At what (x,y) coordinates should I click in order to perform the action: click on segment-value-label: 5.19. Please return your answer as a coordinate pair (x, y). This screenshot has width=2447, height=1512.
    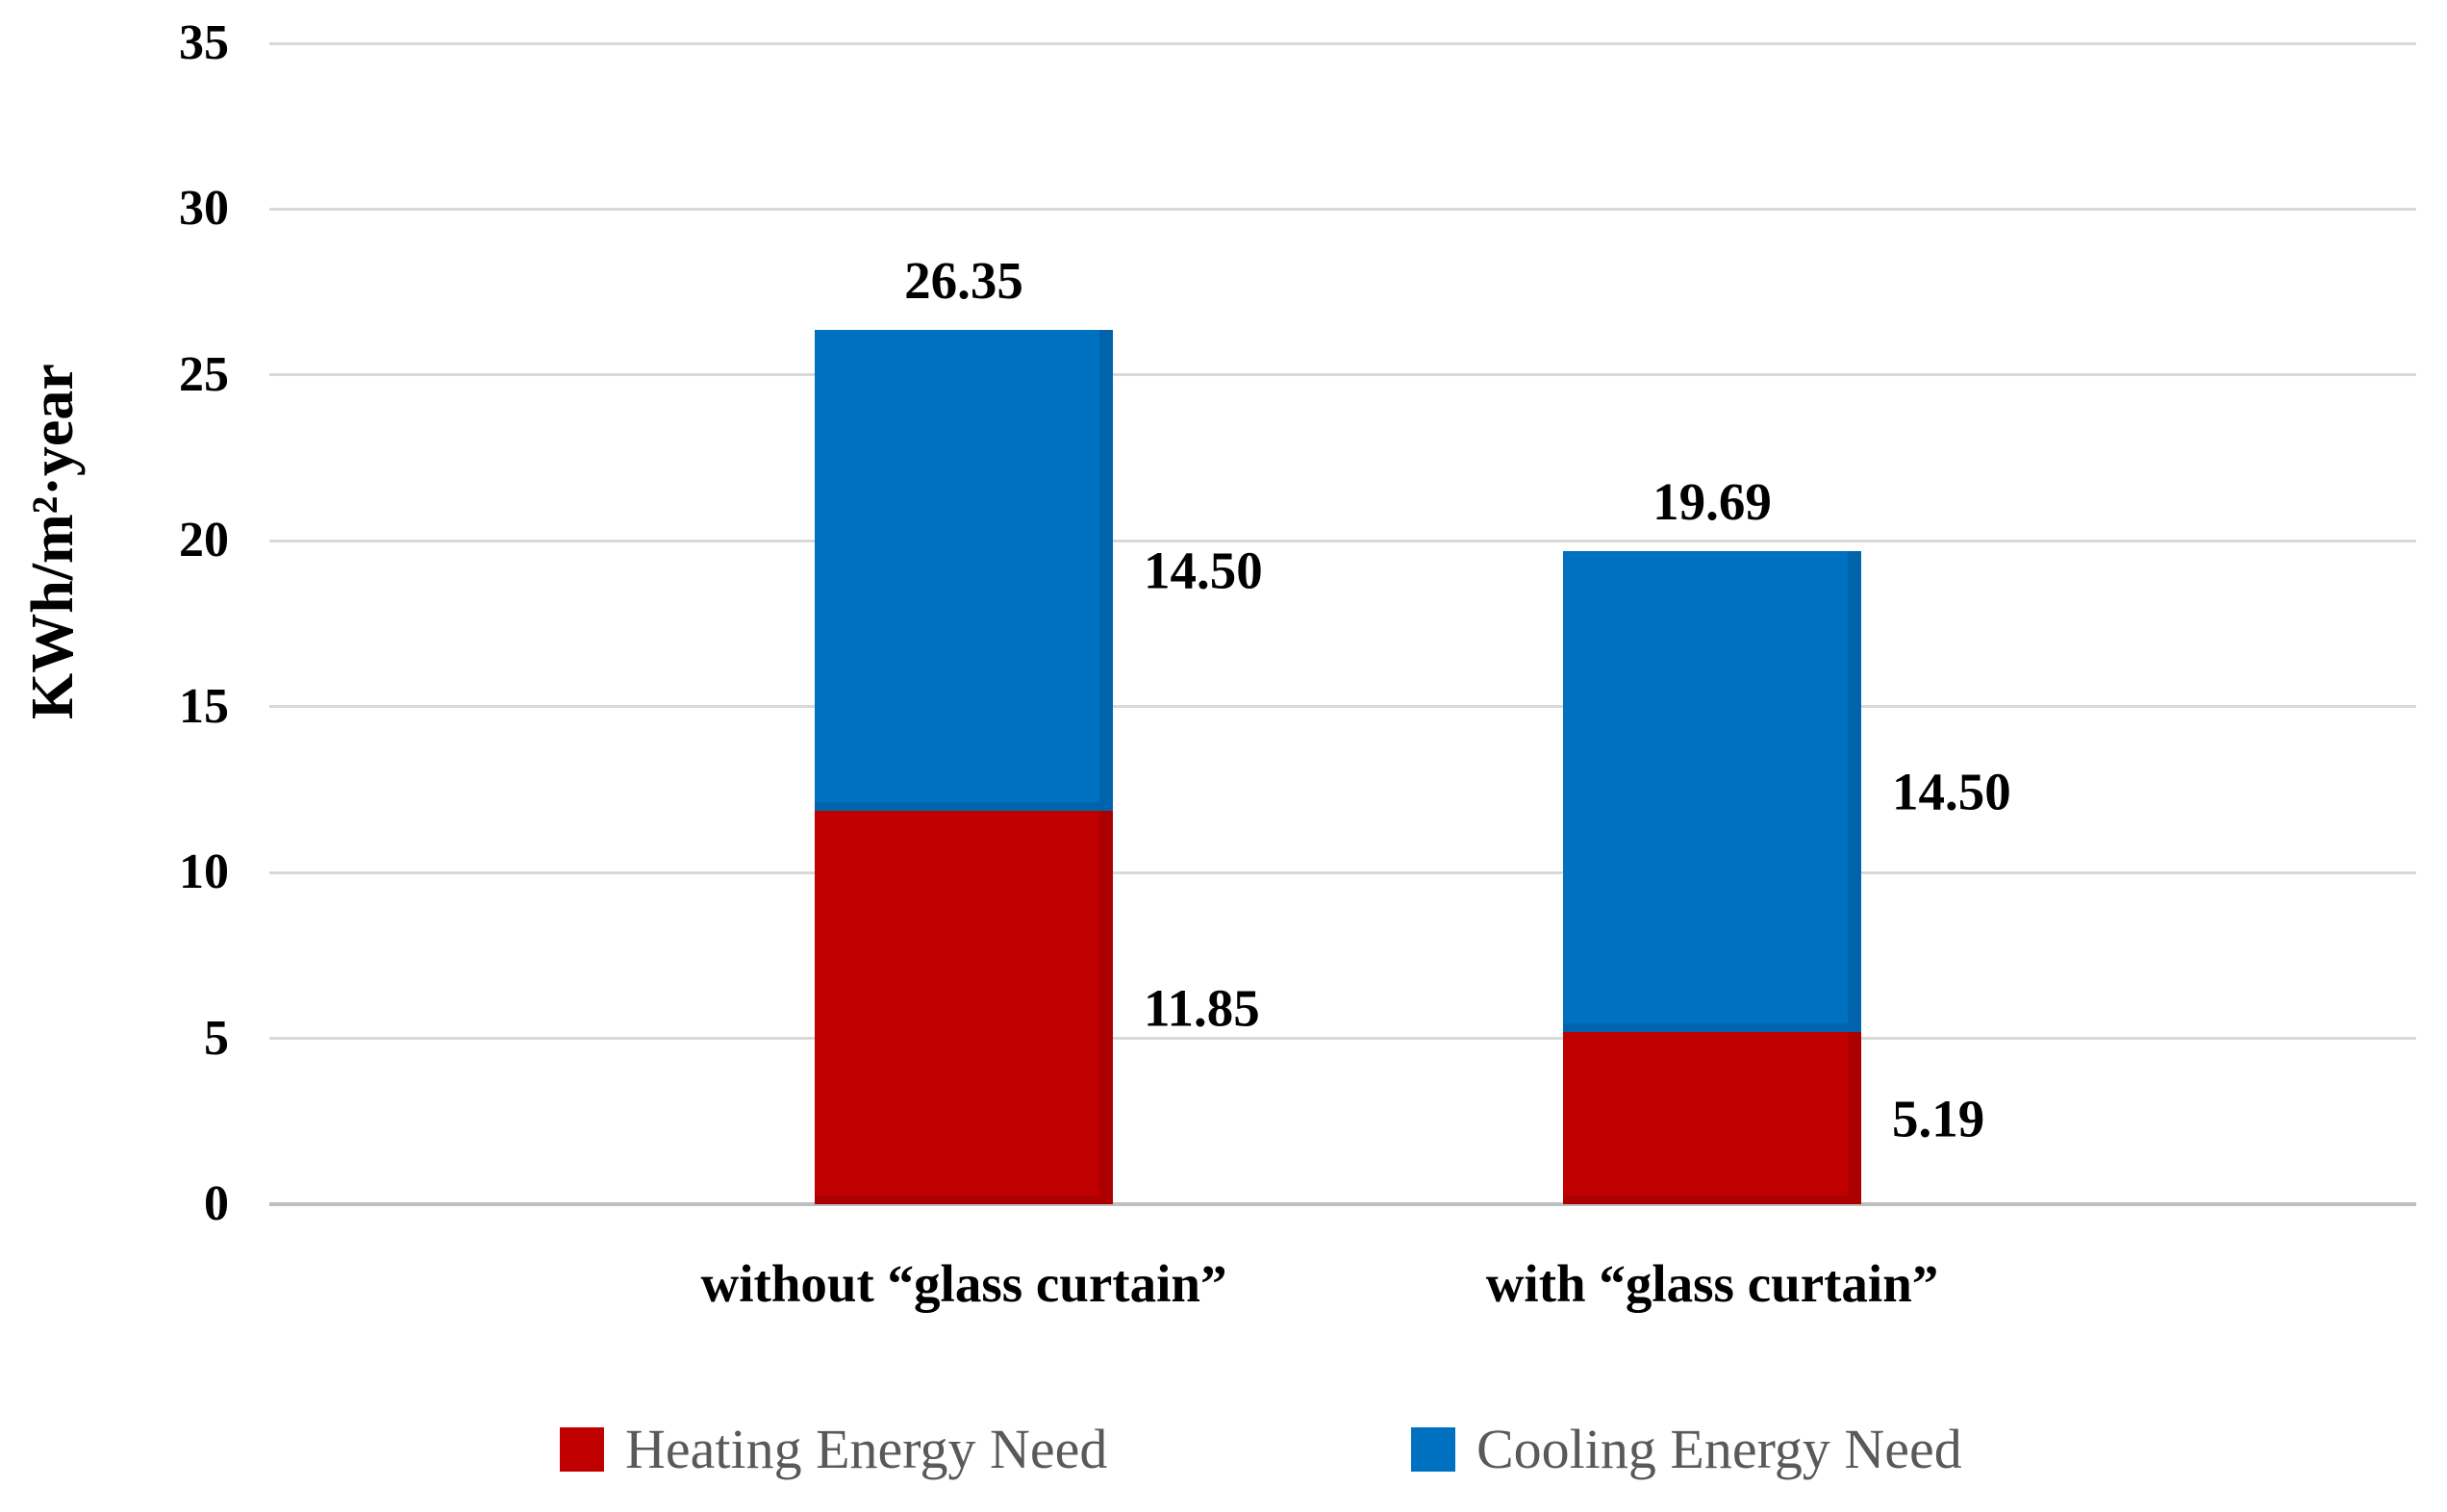
    Looking at the image, I should click on (1938, 1118).